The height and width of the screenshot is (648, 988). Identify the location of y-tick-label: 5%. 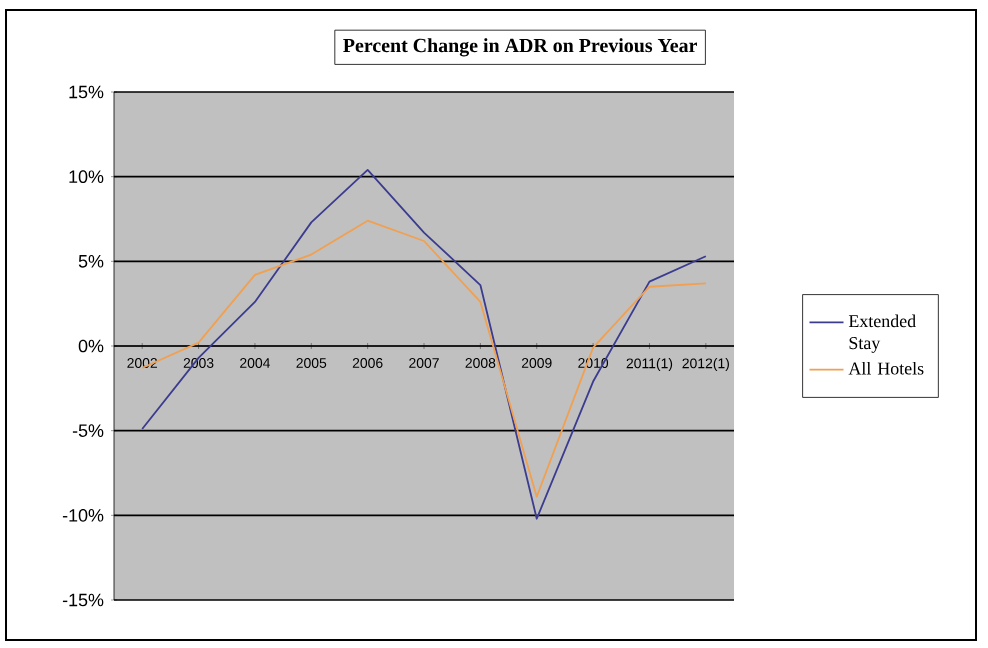
(91, 261).